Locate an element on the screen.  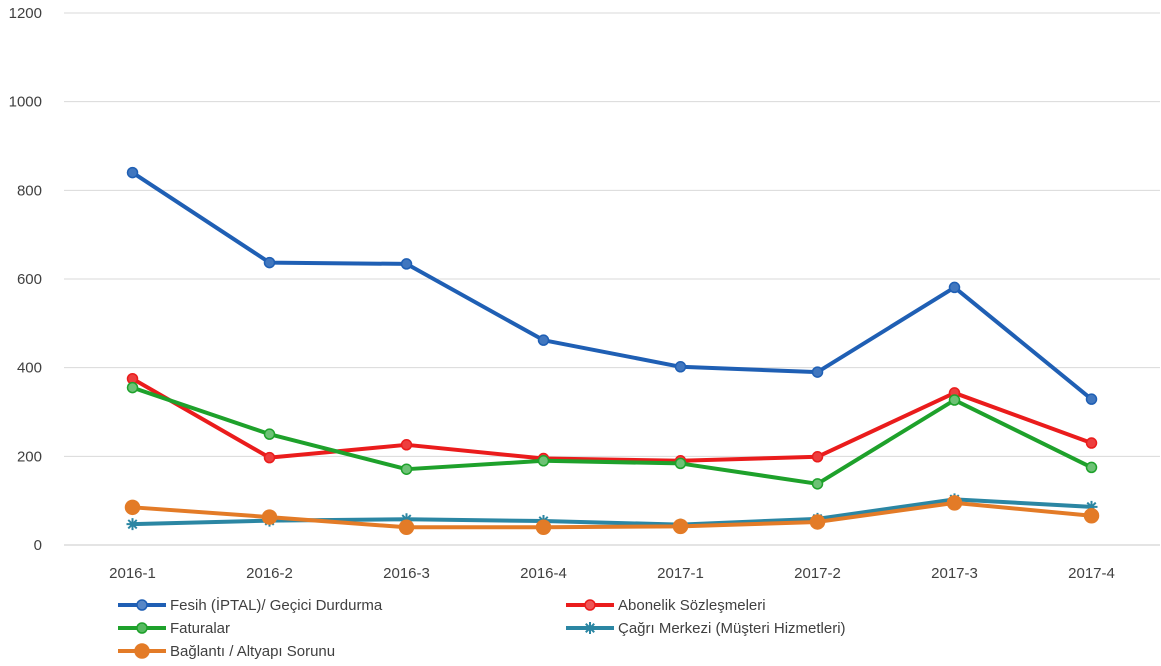
legend-item: Çağrı Merkezi (Müşteri Hizmetleri) is located at coordinates (706, 628).